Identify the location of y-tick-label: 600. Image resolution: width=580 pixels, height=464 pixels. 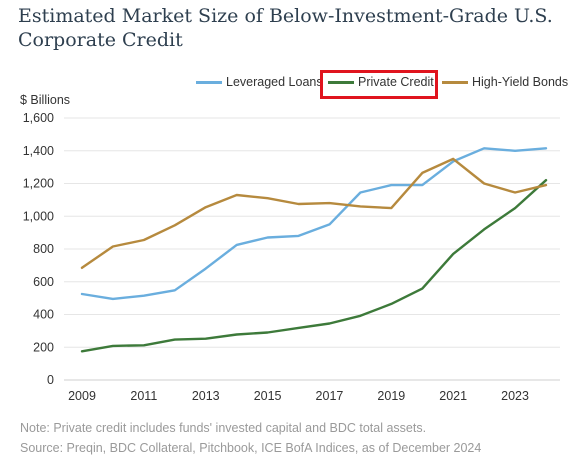
(43, 282).